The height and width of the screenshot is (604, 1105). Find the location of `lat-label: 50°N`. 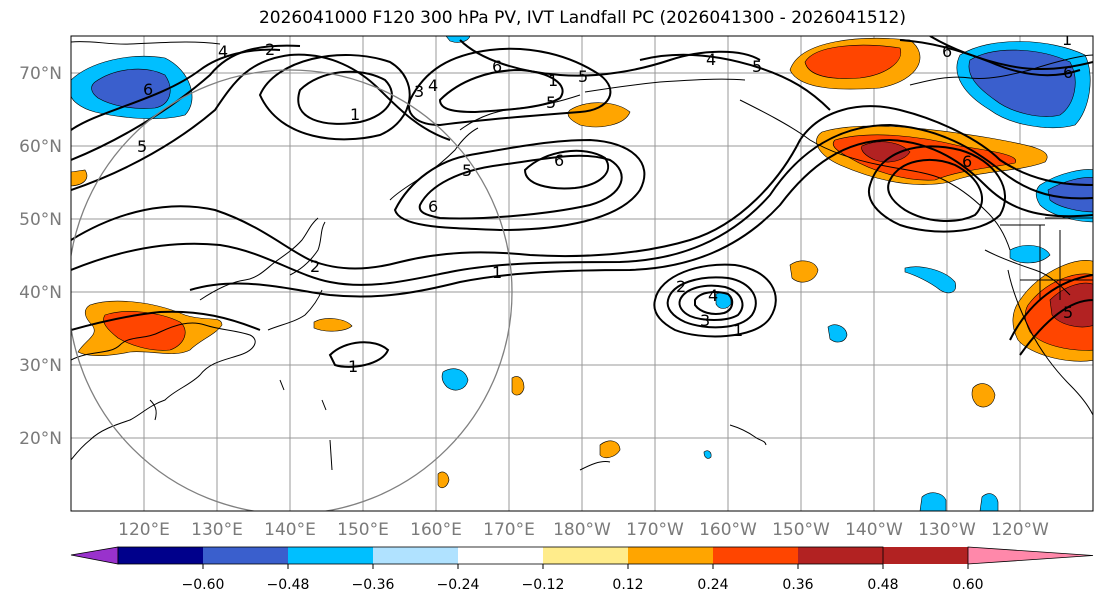

lat-label: 50°N is located at coordinates (40, 220).